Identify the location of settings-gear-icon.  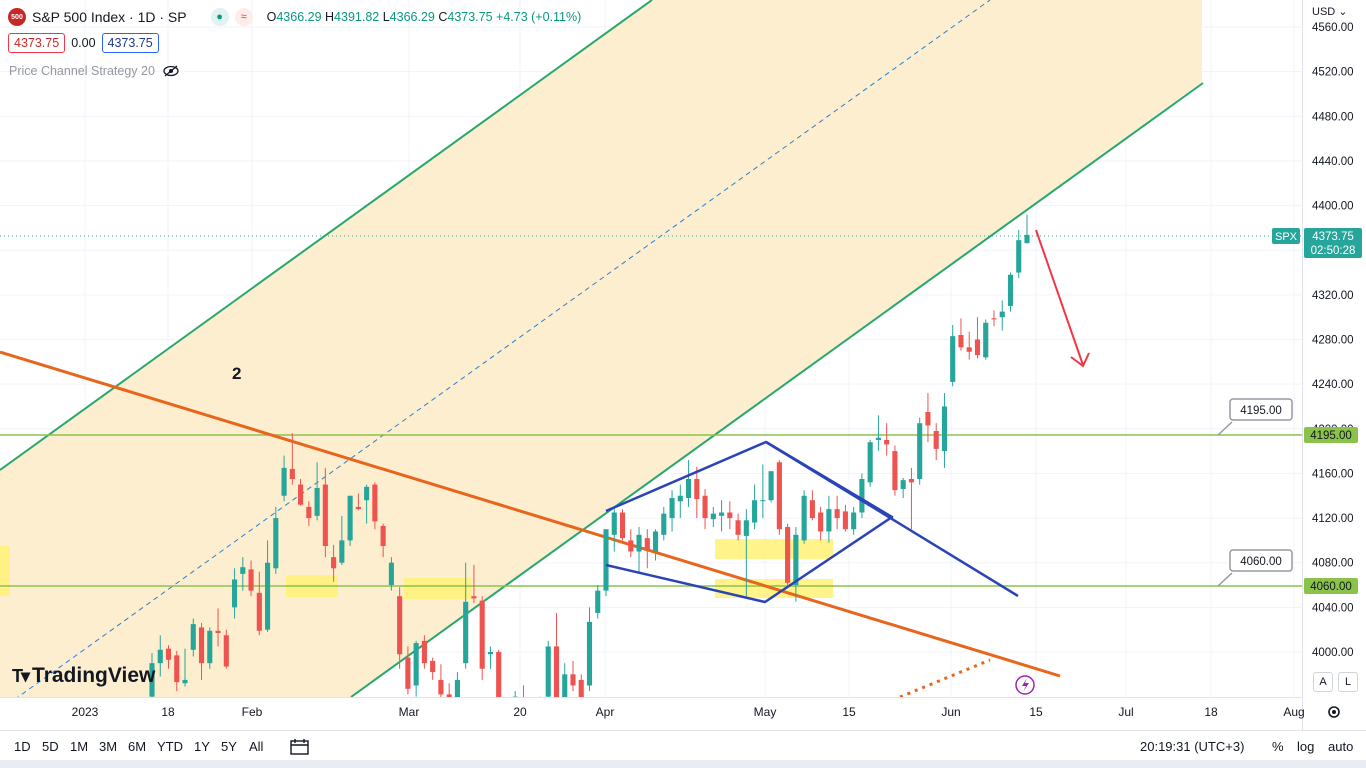
(1334, 712).